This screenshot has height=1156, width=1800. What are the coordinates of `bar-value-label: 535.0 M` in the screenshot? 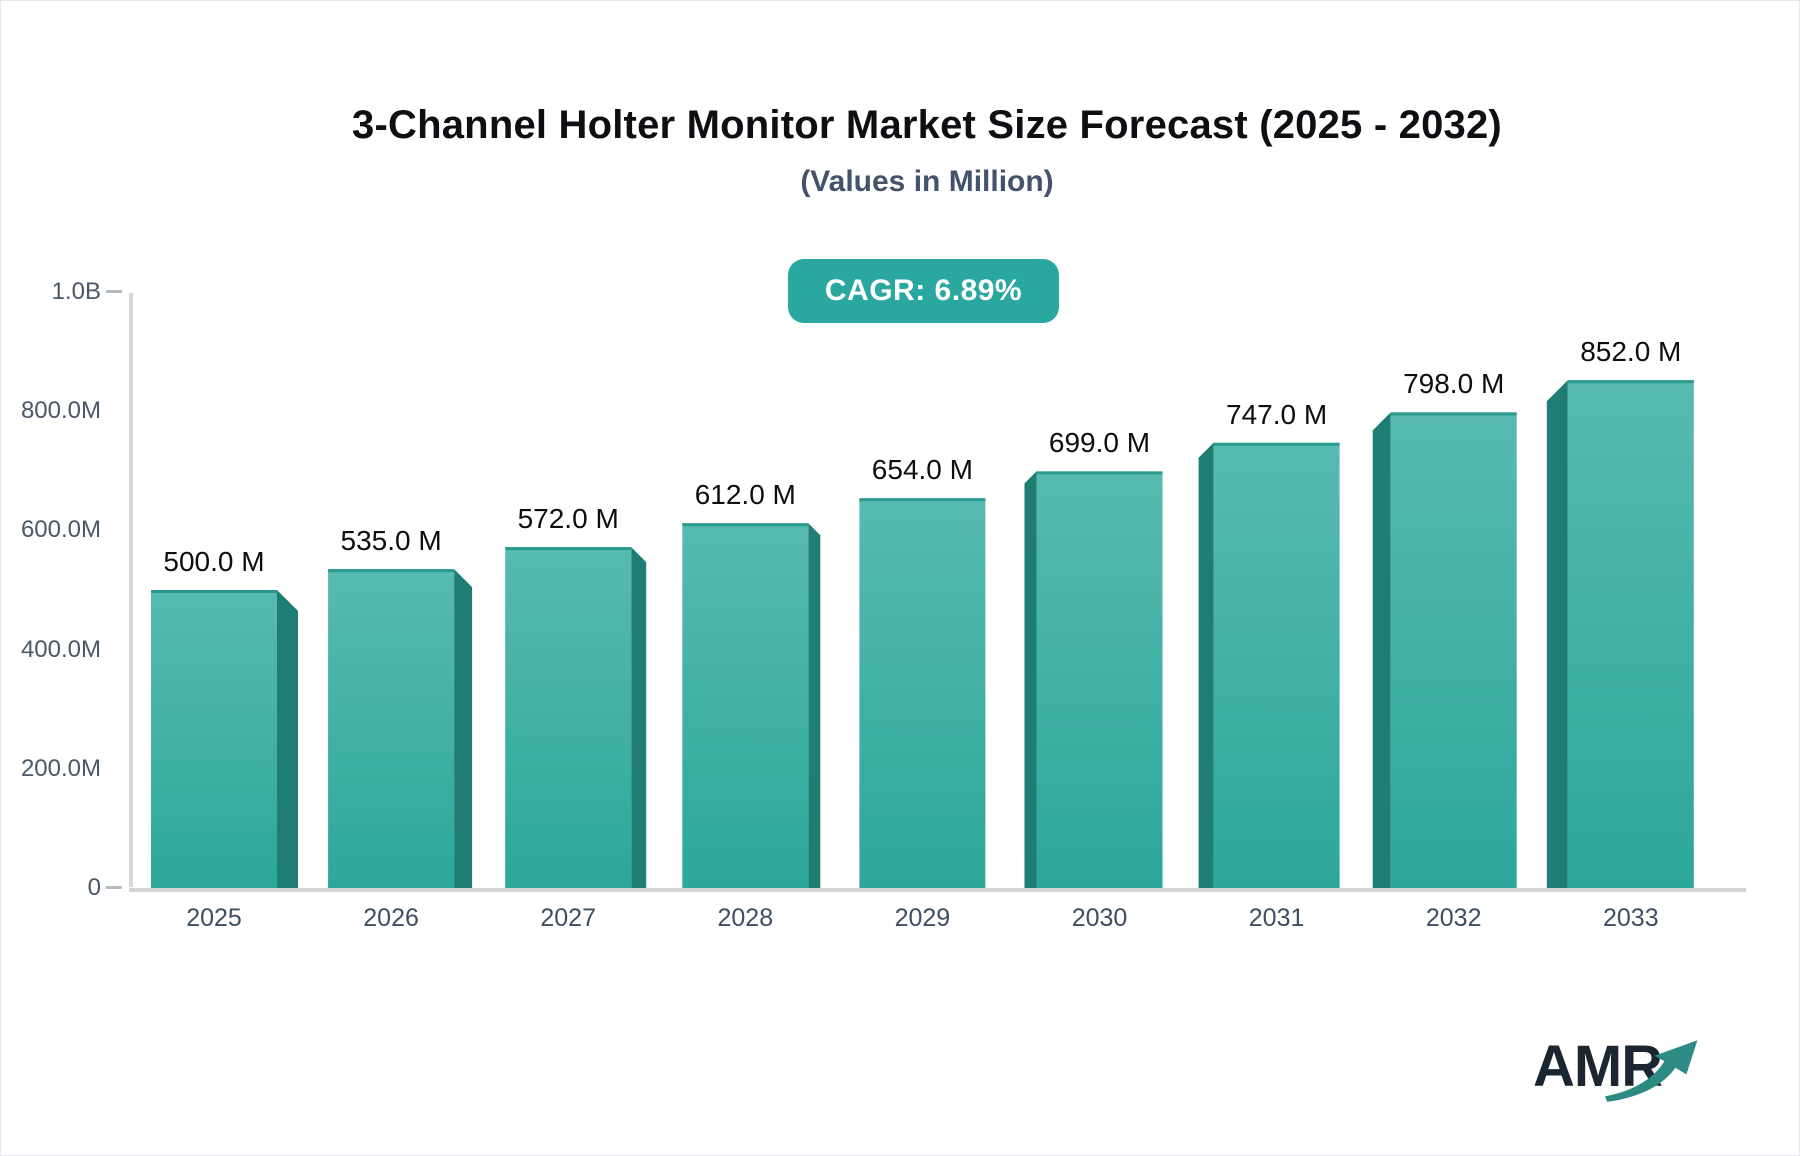 It's located at (391, 541).